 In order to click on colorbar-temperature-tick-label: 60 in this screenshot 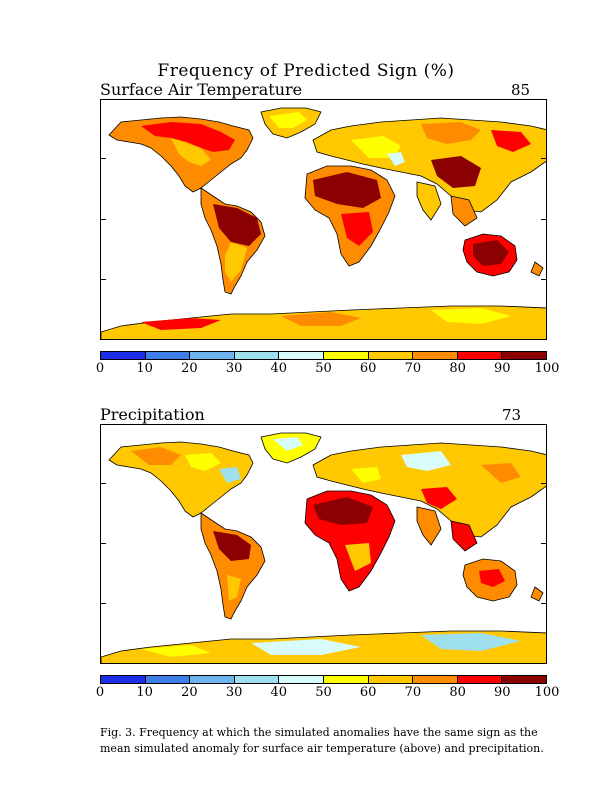, I will do `click(368, 368)`.